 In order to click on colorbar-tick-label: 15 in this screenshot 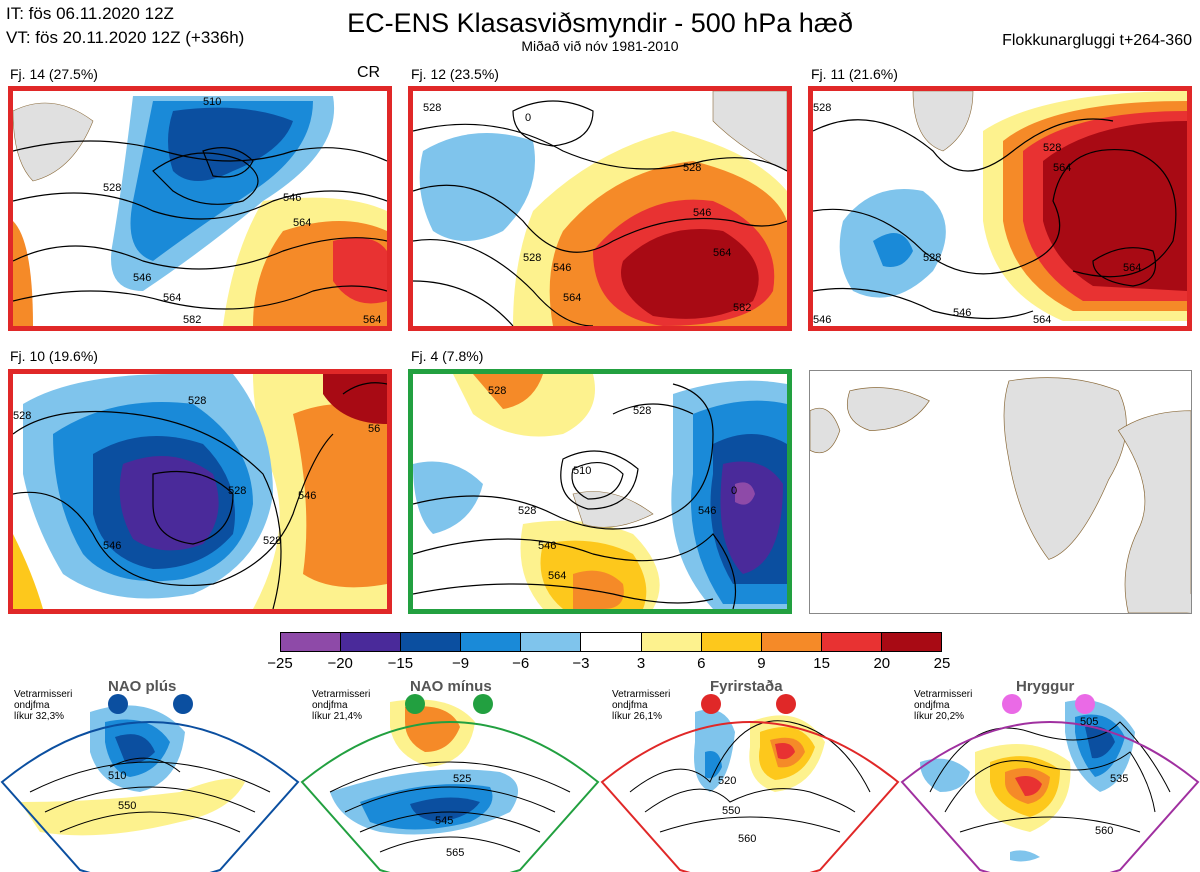, I will do `click(821, 663)`.